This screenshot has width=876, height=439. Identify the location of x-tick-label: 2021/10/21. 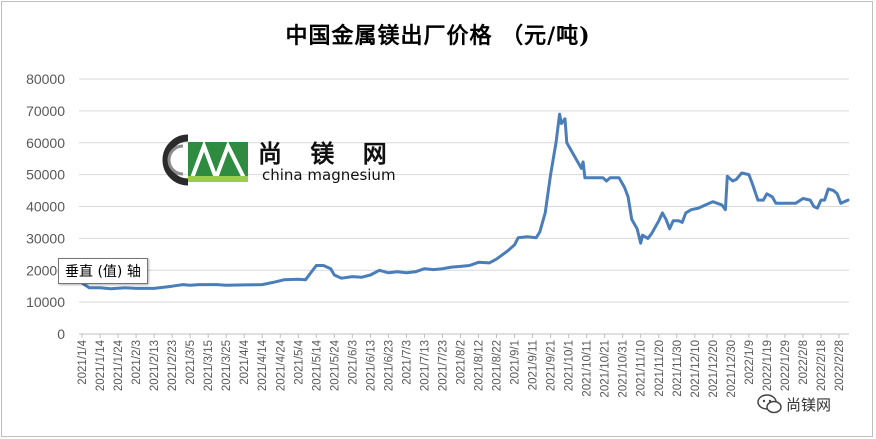
(606, 369).